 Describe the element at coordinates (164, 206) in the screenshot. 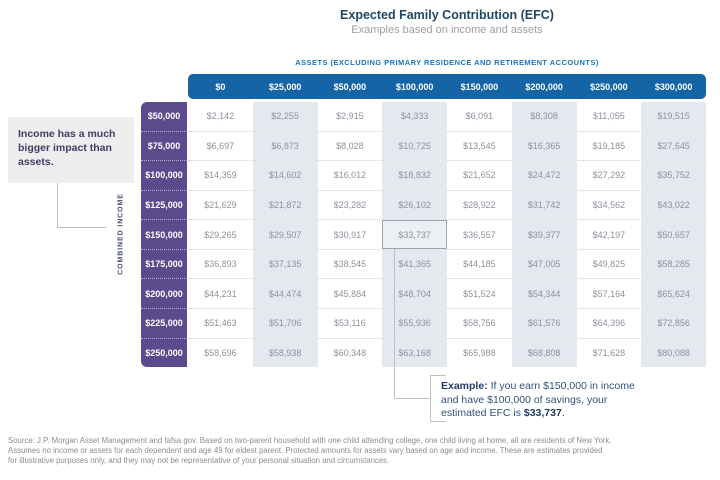

I see `income-row-header: $125,000` at that location.